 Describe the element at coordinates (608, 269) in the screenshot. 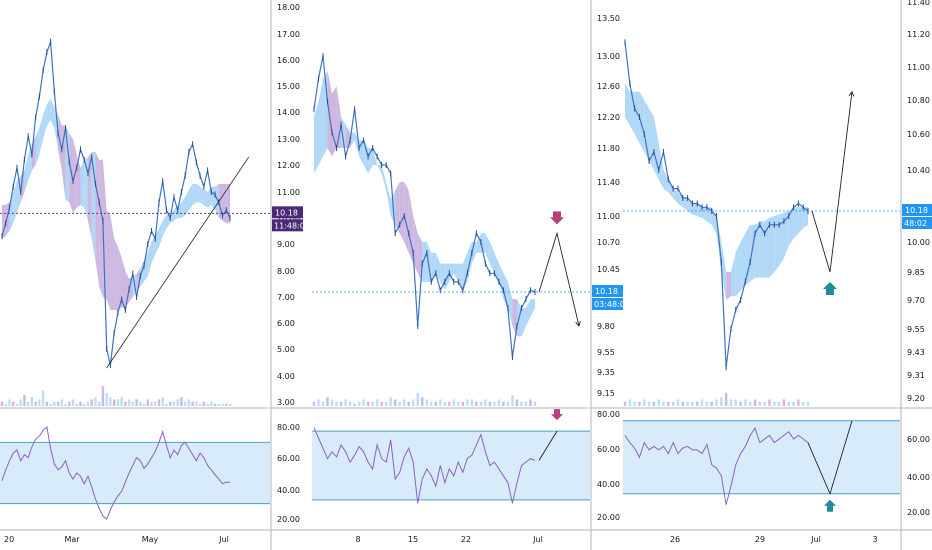

I see `y-tick-label: 10.45` at that location.